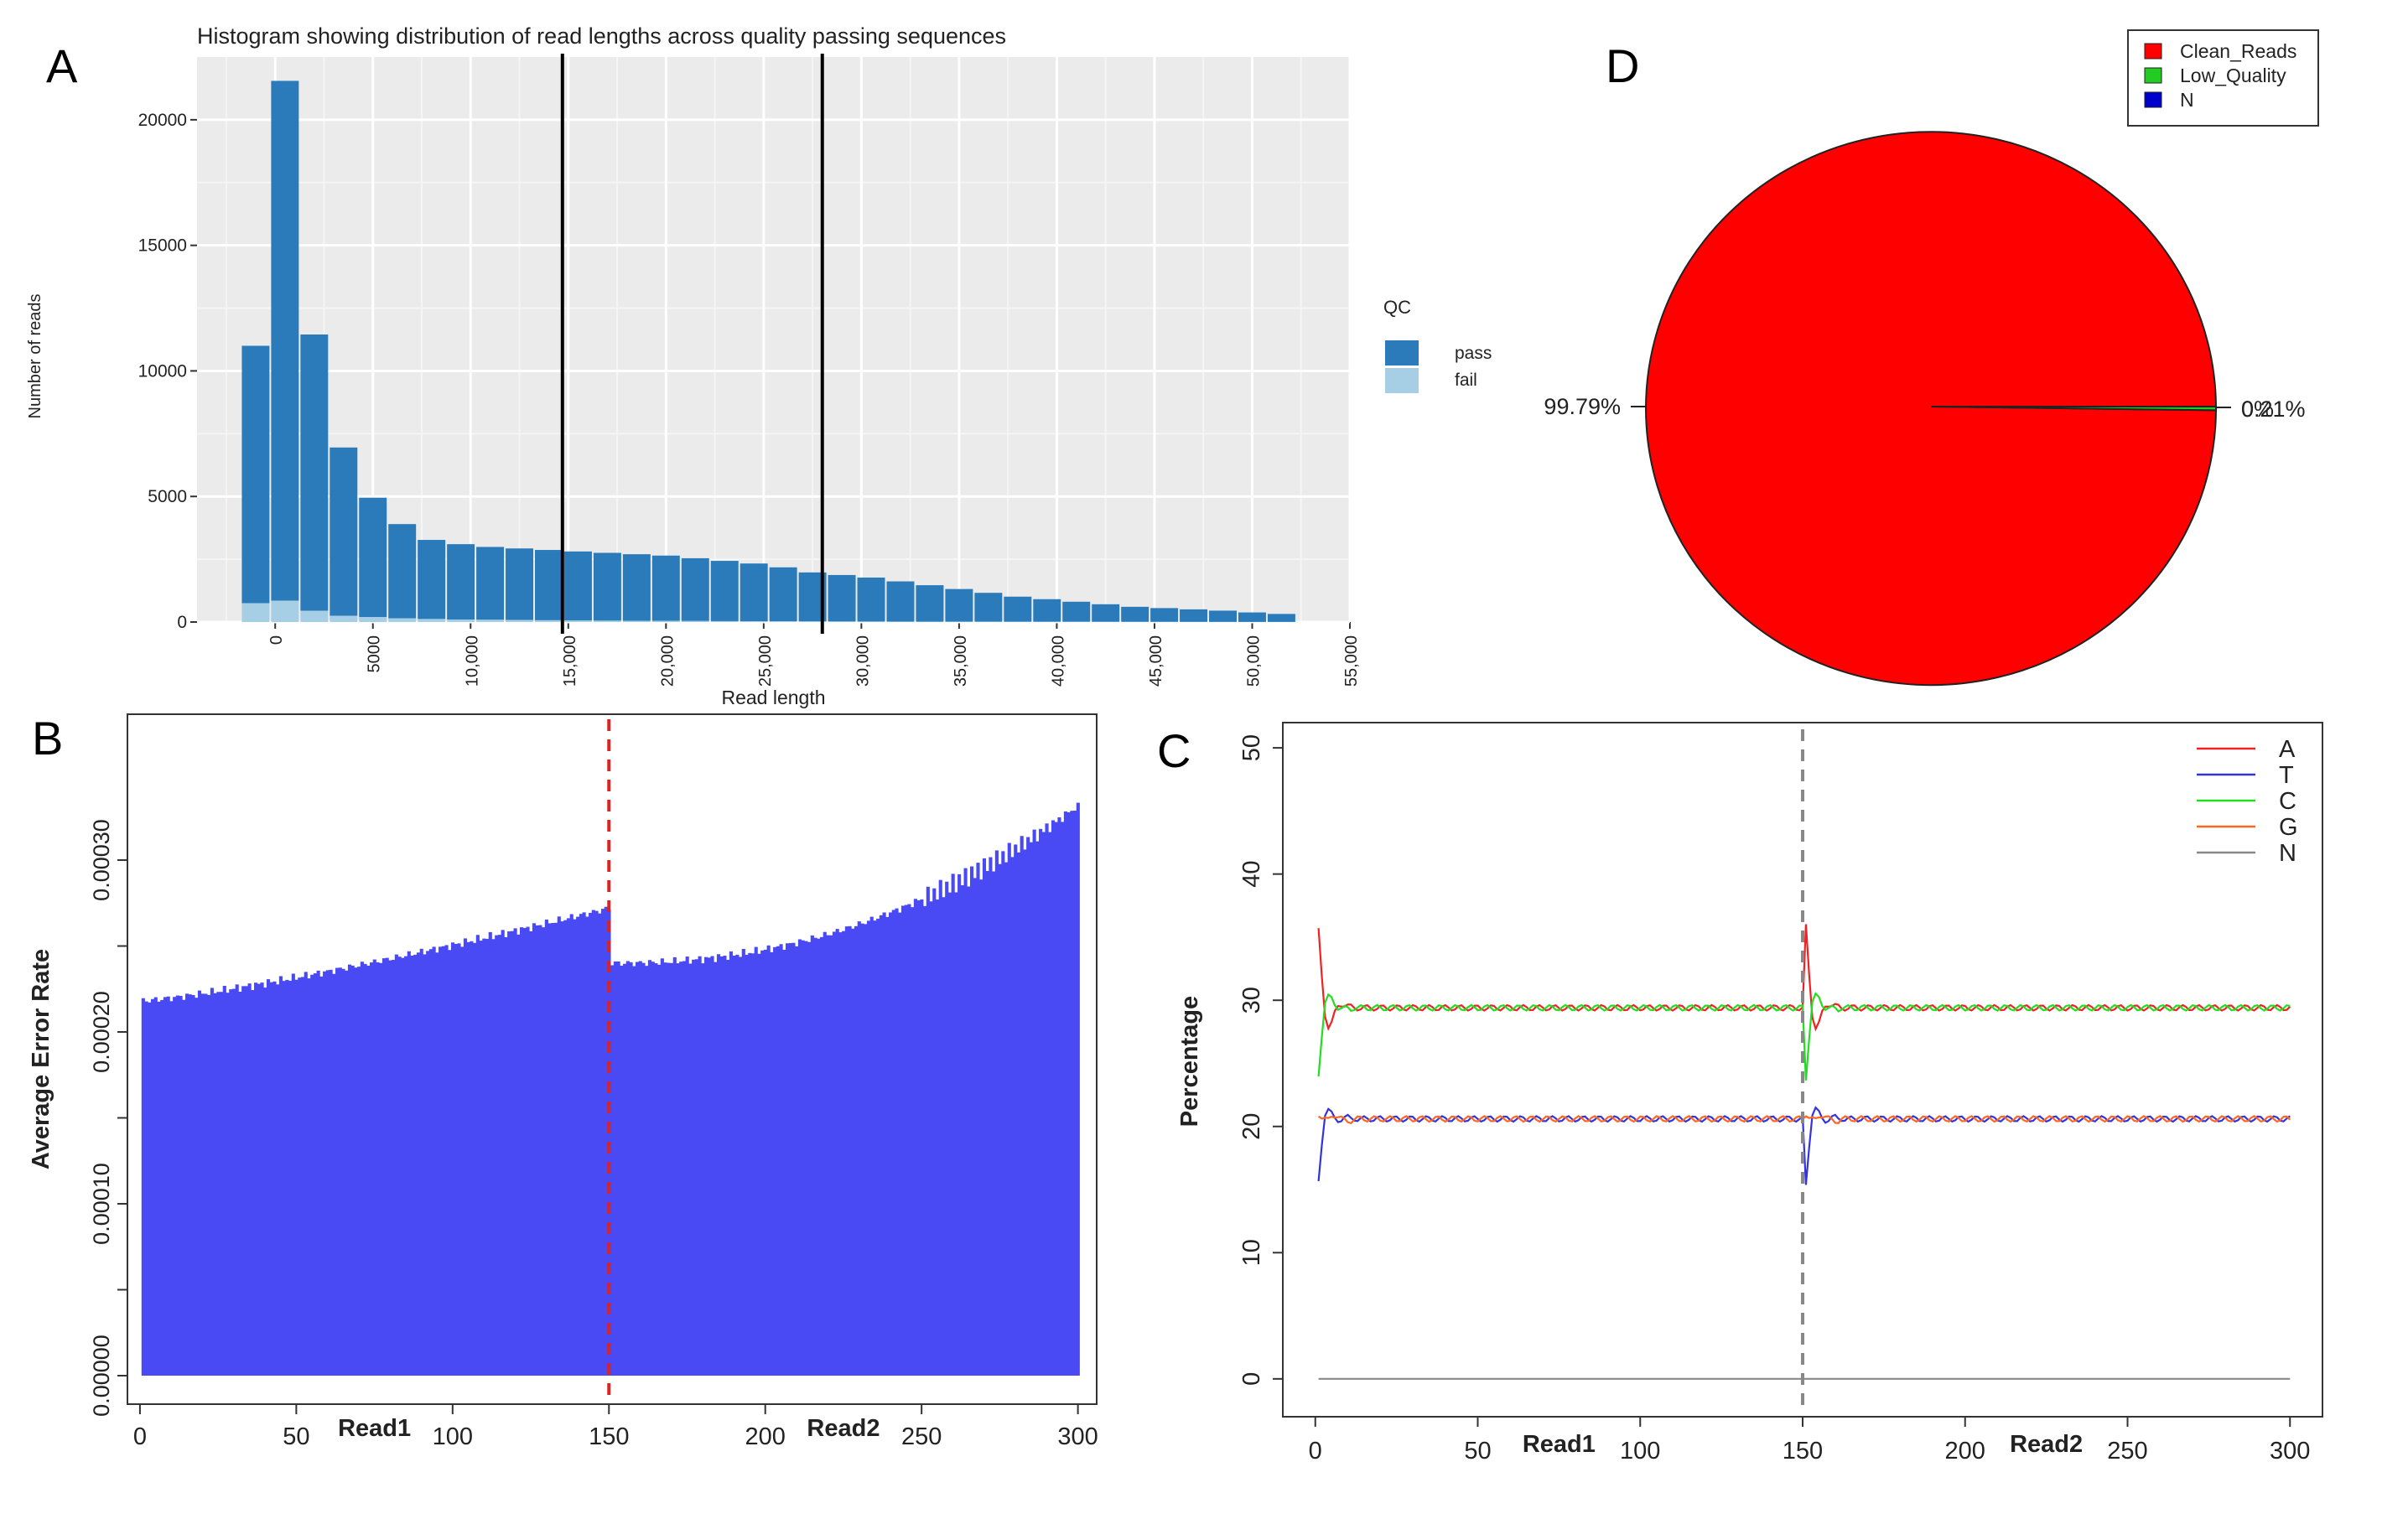  I want to click on pie-label-low-quality: 0.21%, so click(2273, 409).